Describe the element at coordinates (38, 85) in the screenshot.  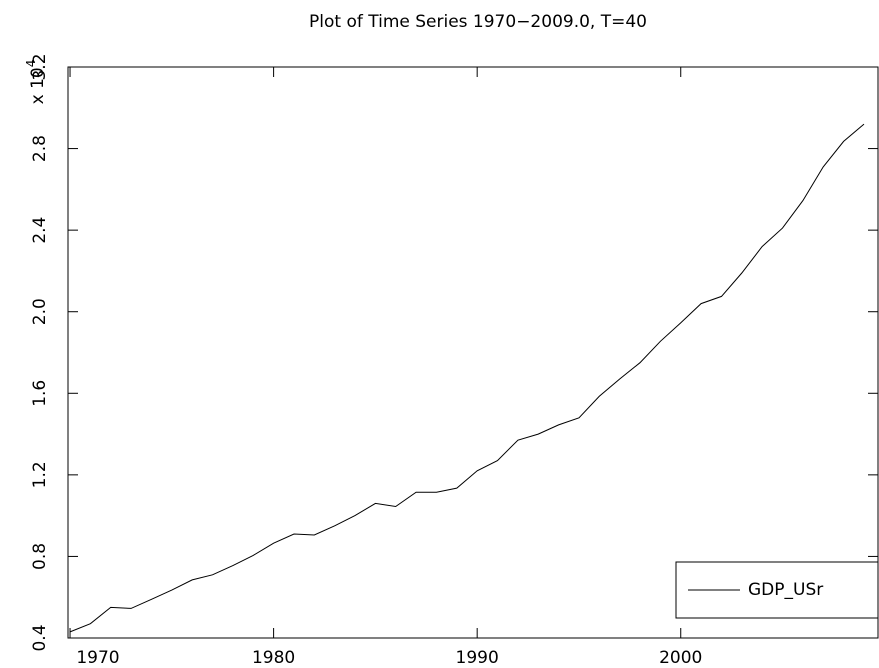
I see `y-multiplier-base: x 10` at that location.